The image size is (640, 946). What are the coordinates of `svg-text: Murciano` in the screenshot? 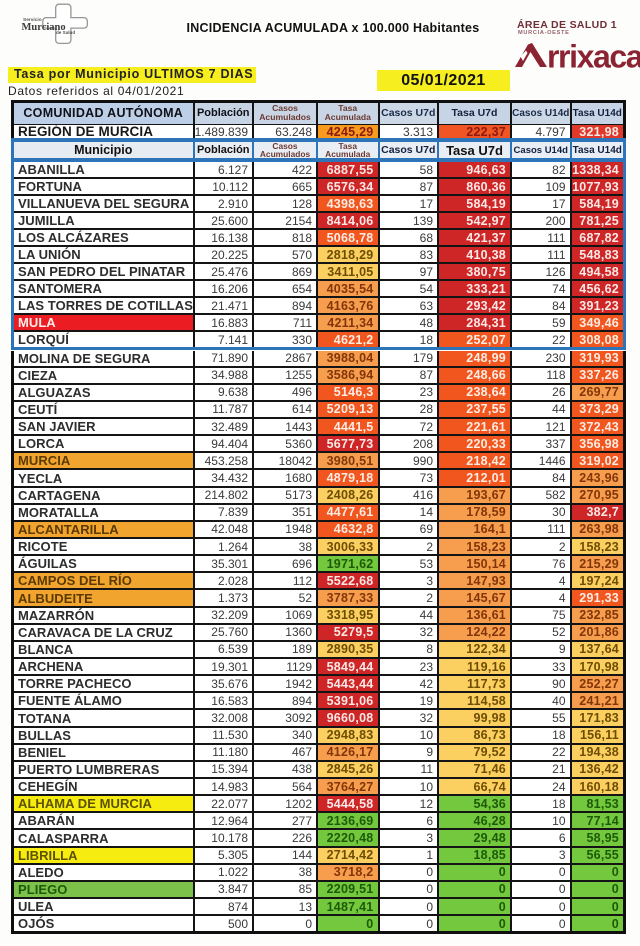 It's located at (44, 27).